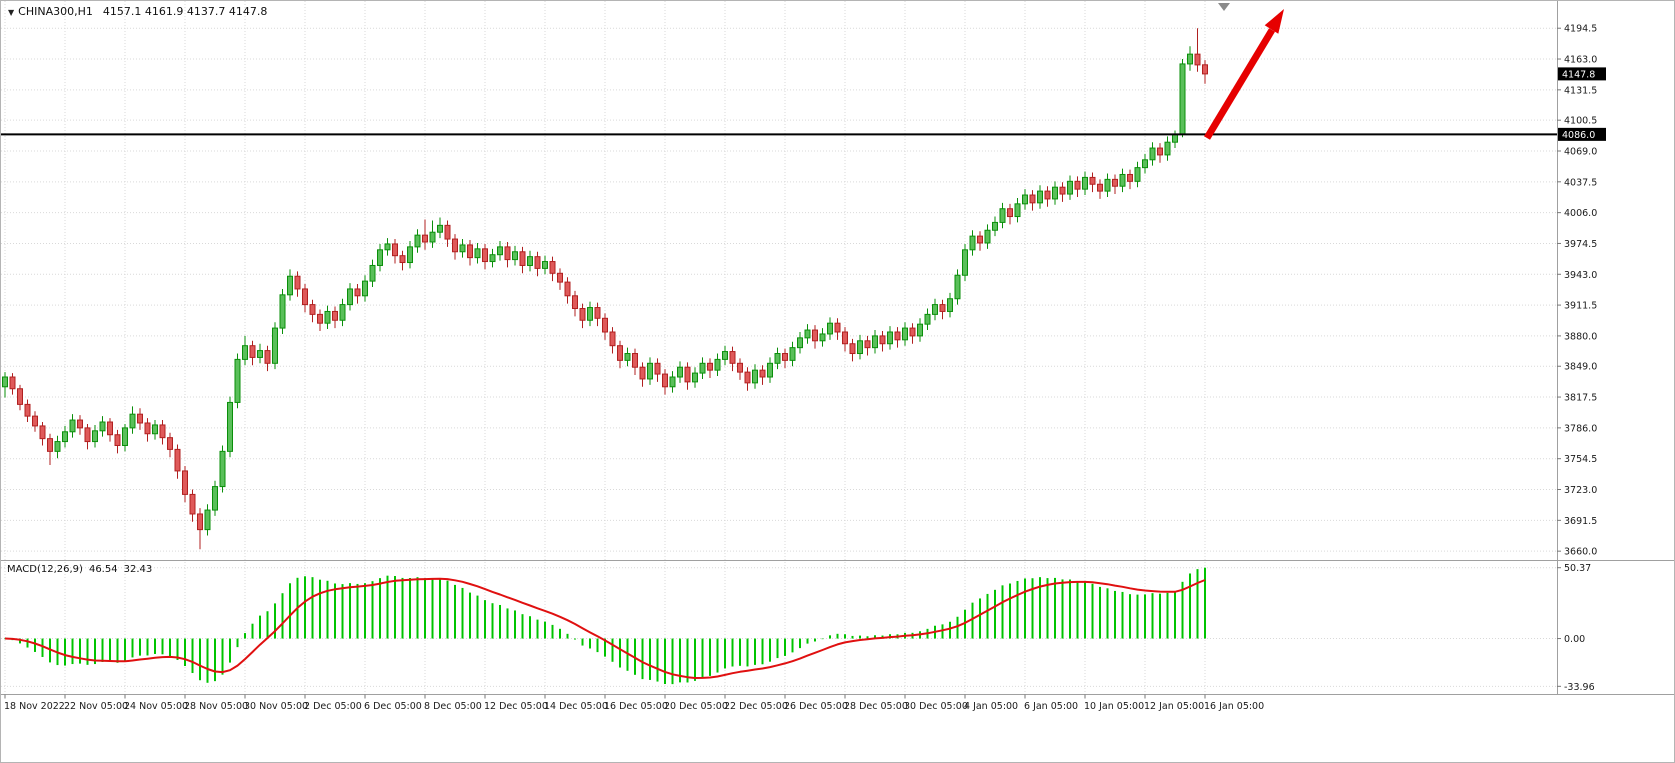 This screenshot has height=763, width=1675. What do you see at coordinates (576, 706) in the screenshot?
I see `time-axis-label: 14 Dec 05:00` at bounding box center [576, 706].